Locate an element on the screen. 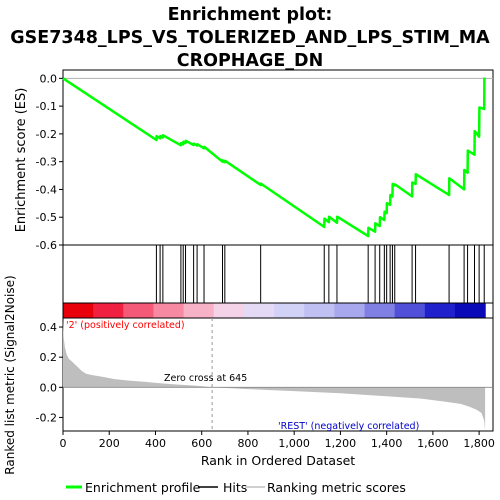 Image resolution: width=500 pixels, height=500 pixels. x-tick-label: 1,600 is located at coordinates (433, 443).